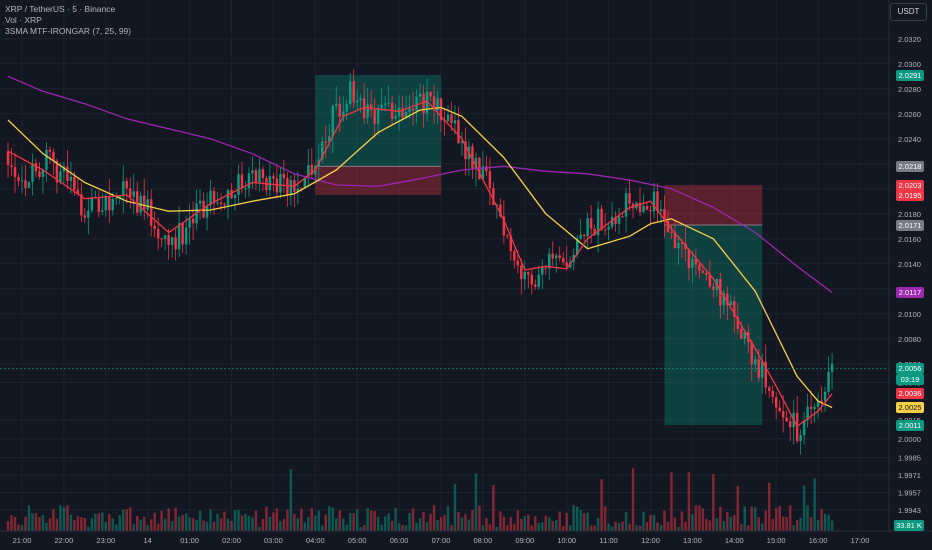 The width and height of the screenshot is (932, 550). Describe the element at coordinates (399, 540) in the screenshot. I see `time-tick-label: 06:00` at that location.